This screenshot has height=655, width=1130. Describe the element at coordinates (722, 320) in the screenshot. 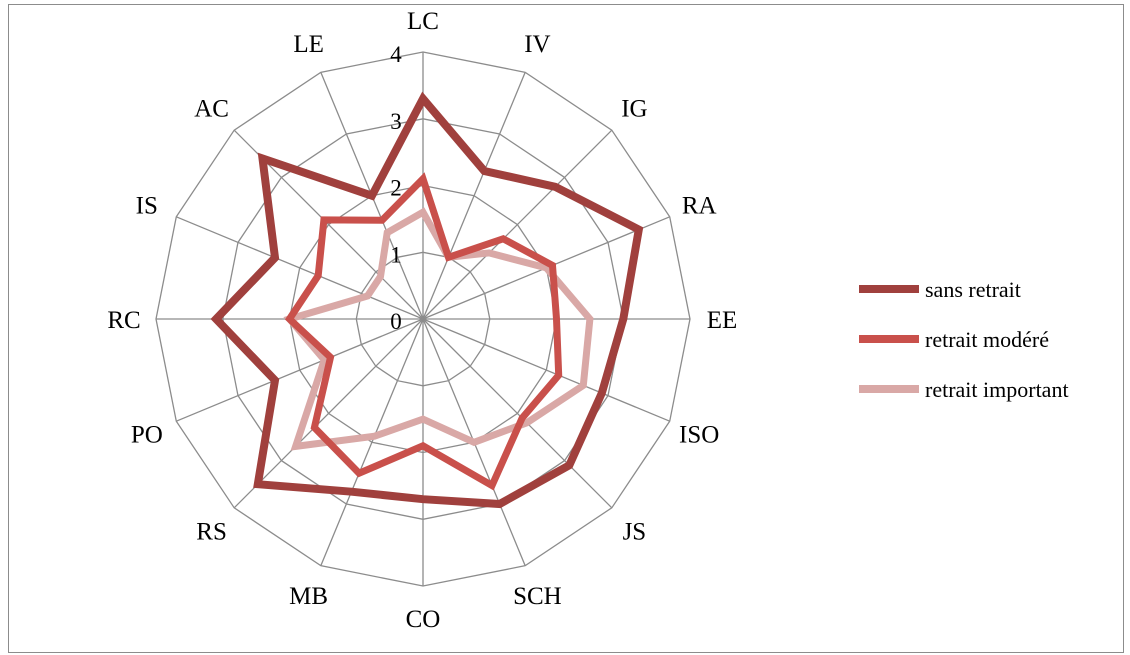

I see `category-label-ee: EE` at that location.